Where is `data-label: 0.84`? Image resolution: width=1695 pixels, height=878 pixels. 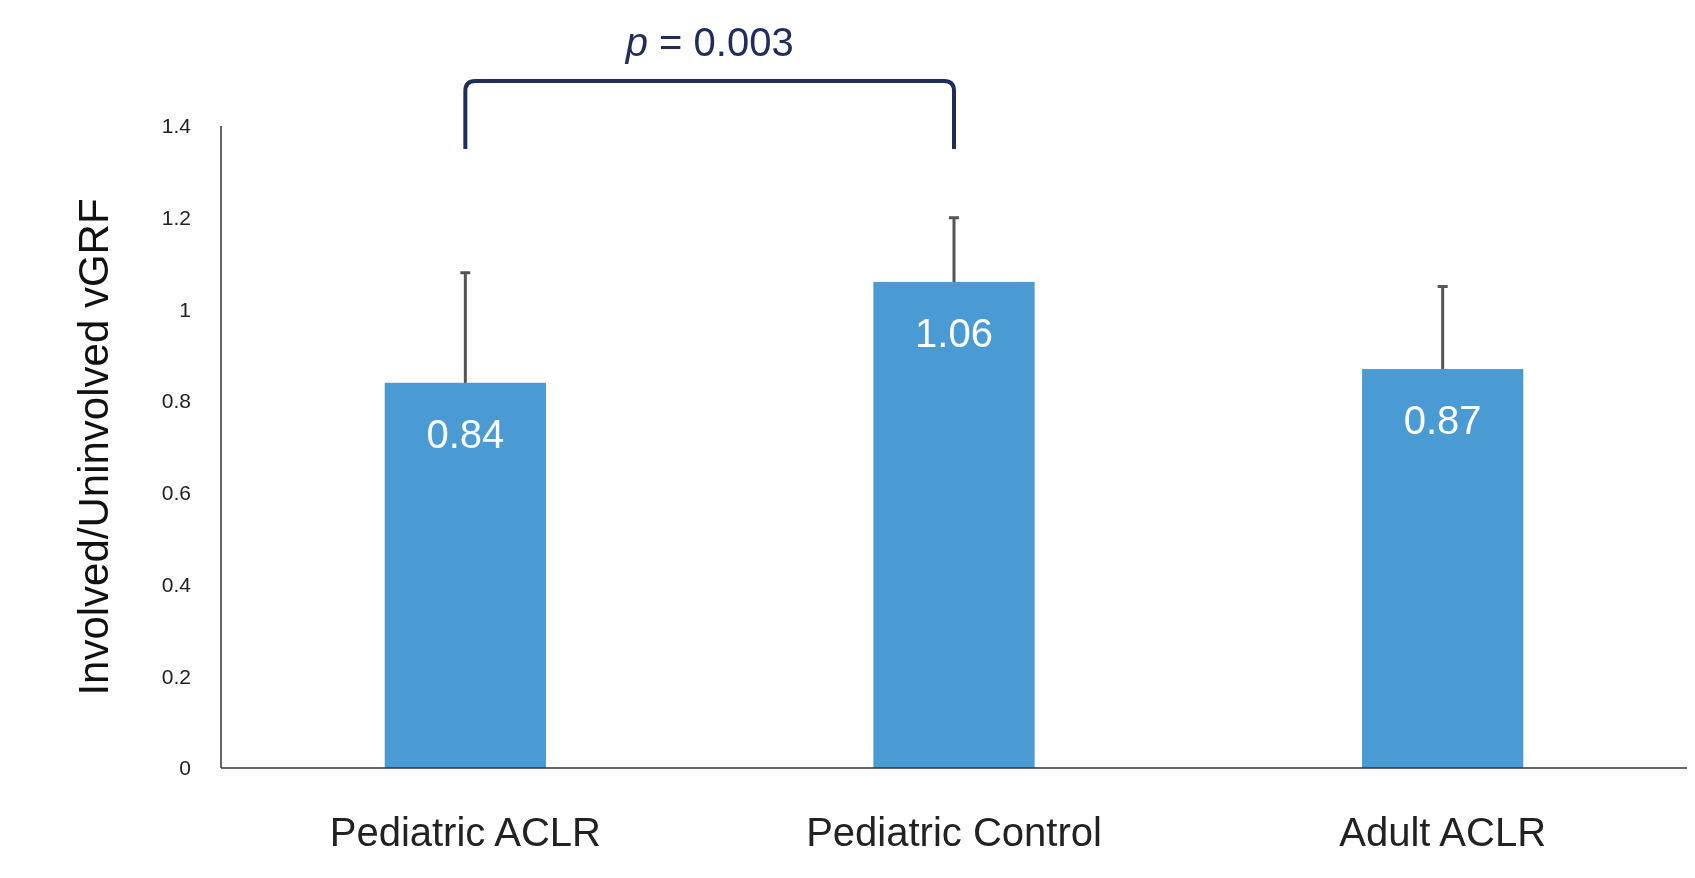
data-label: 0.84 is located at coordinates (465, 433).